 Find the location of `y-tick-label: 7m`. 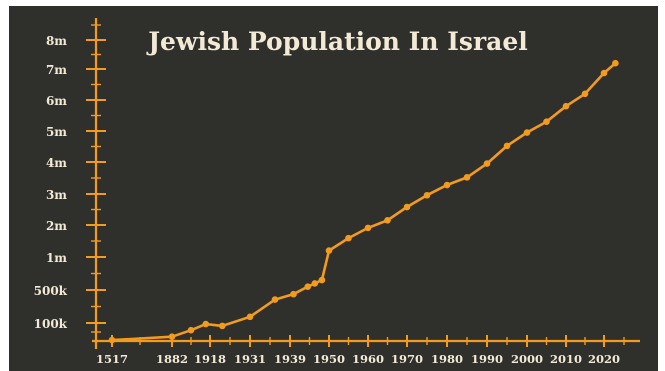

y-tick-label: 7m is located at coordinates (56, 70).